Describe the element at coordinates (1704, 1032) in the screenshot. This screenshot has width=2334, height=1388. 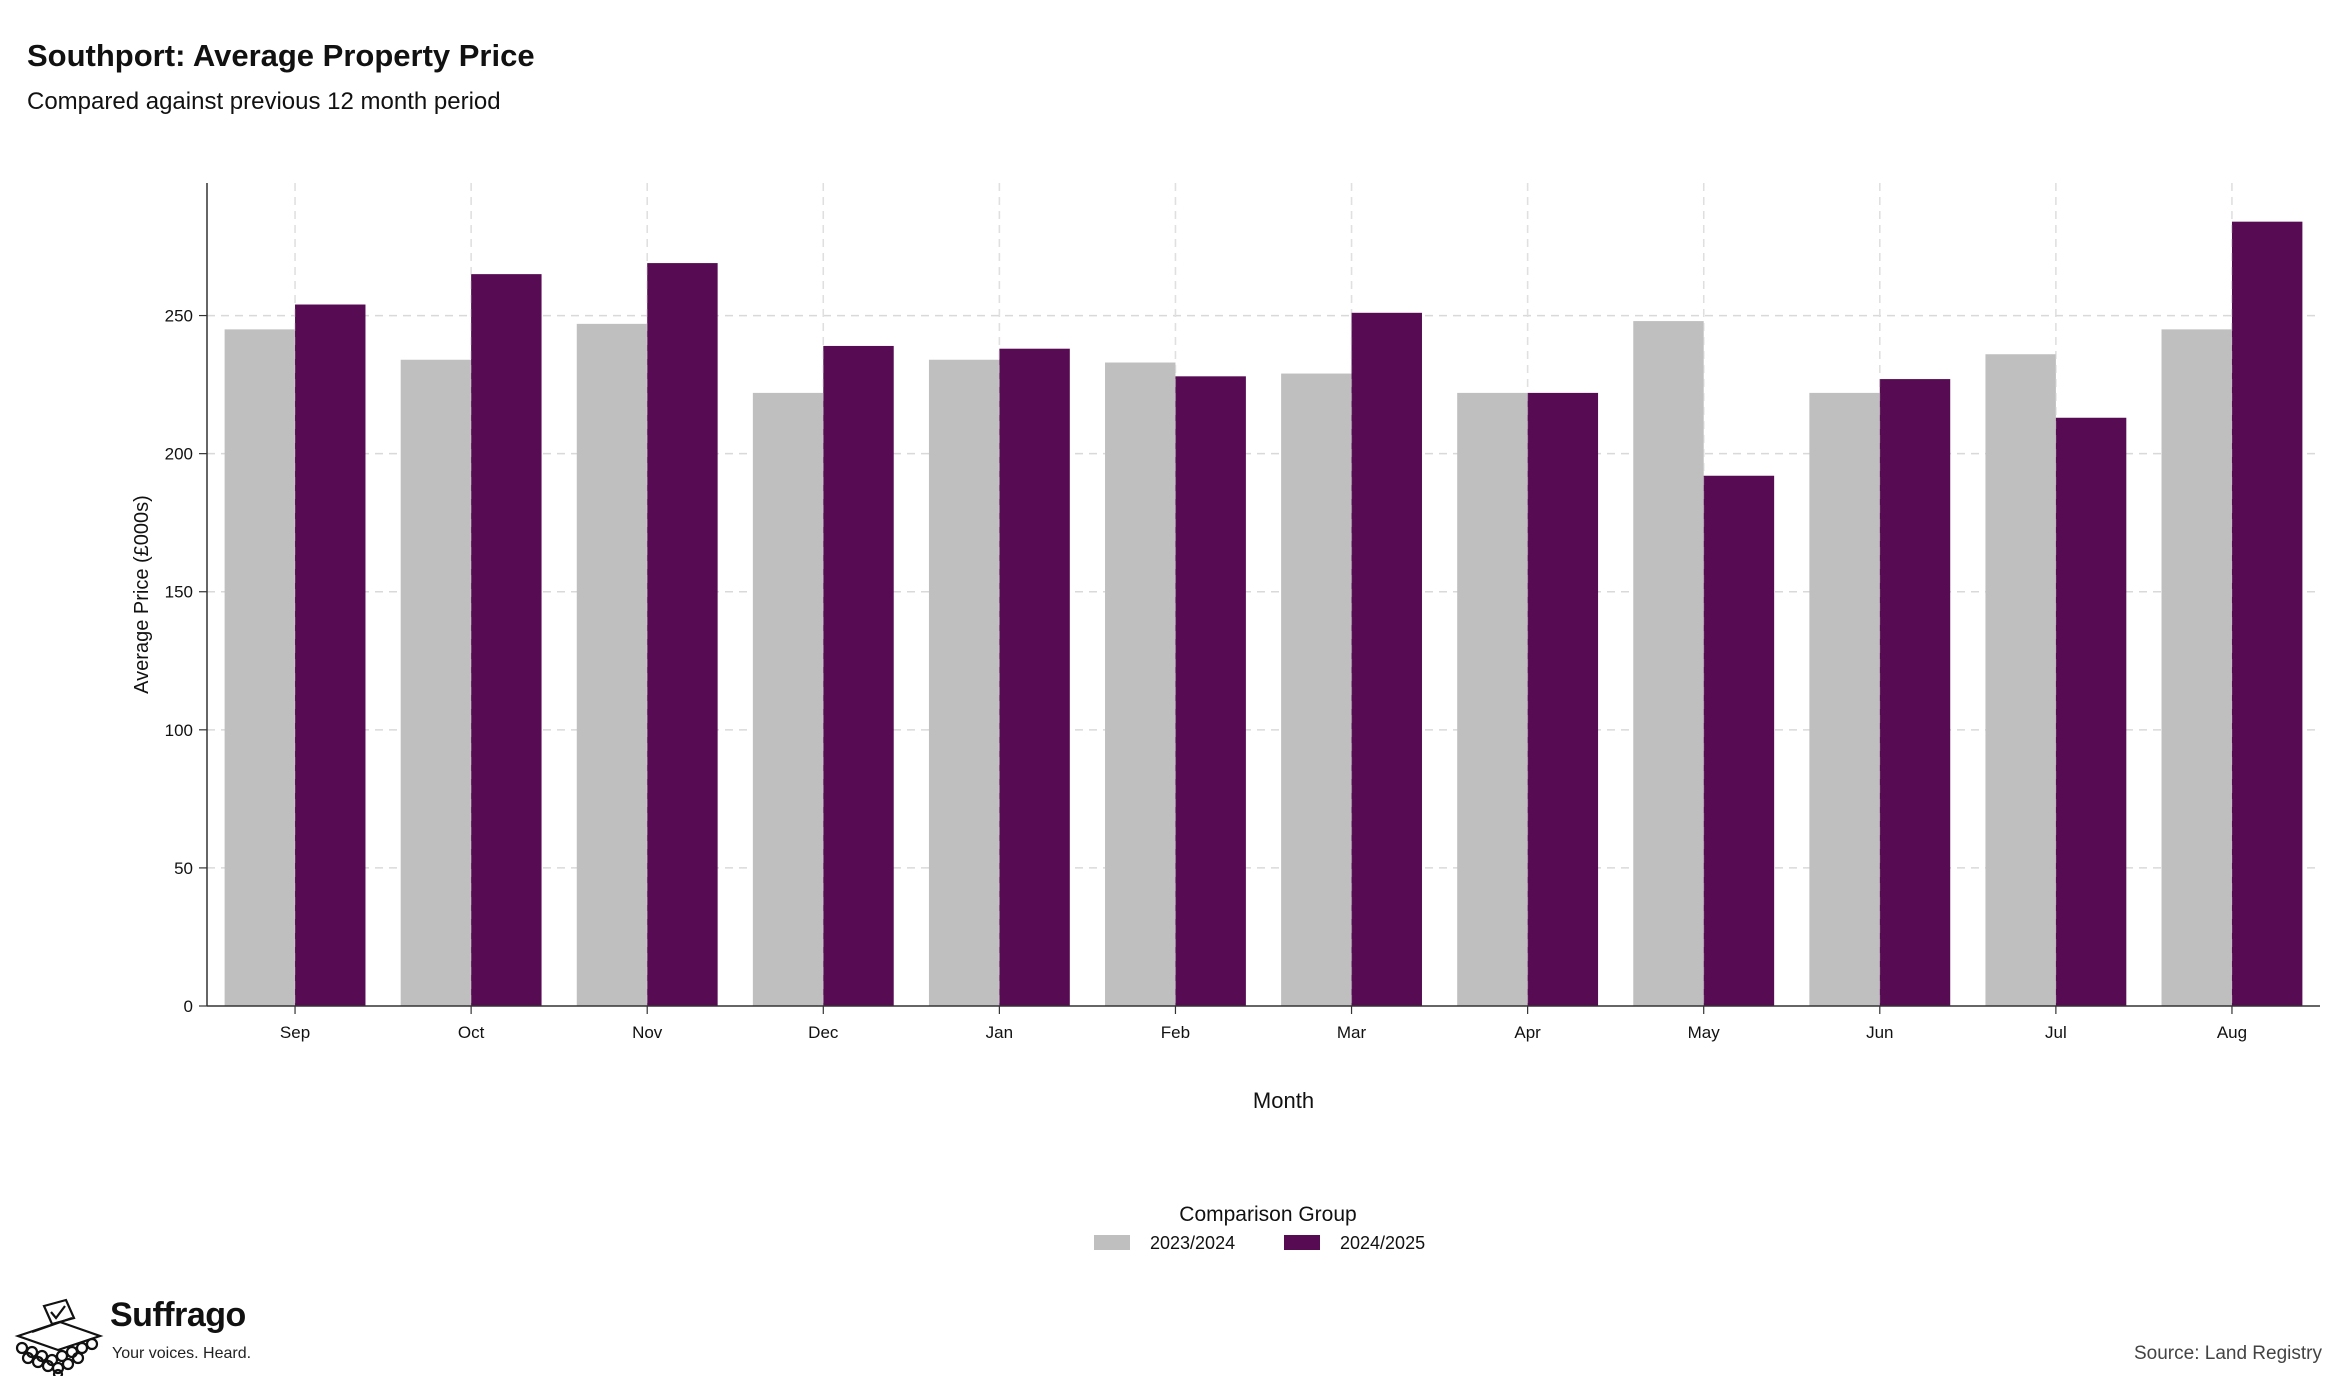
I see `x-tick-label: May` at that location.